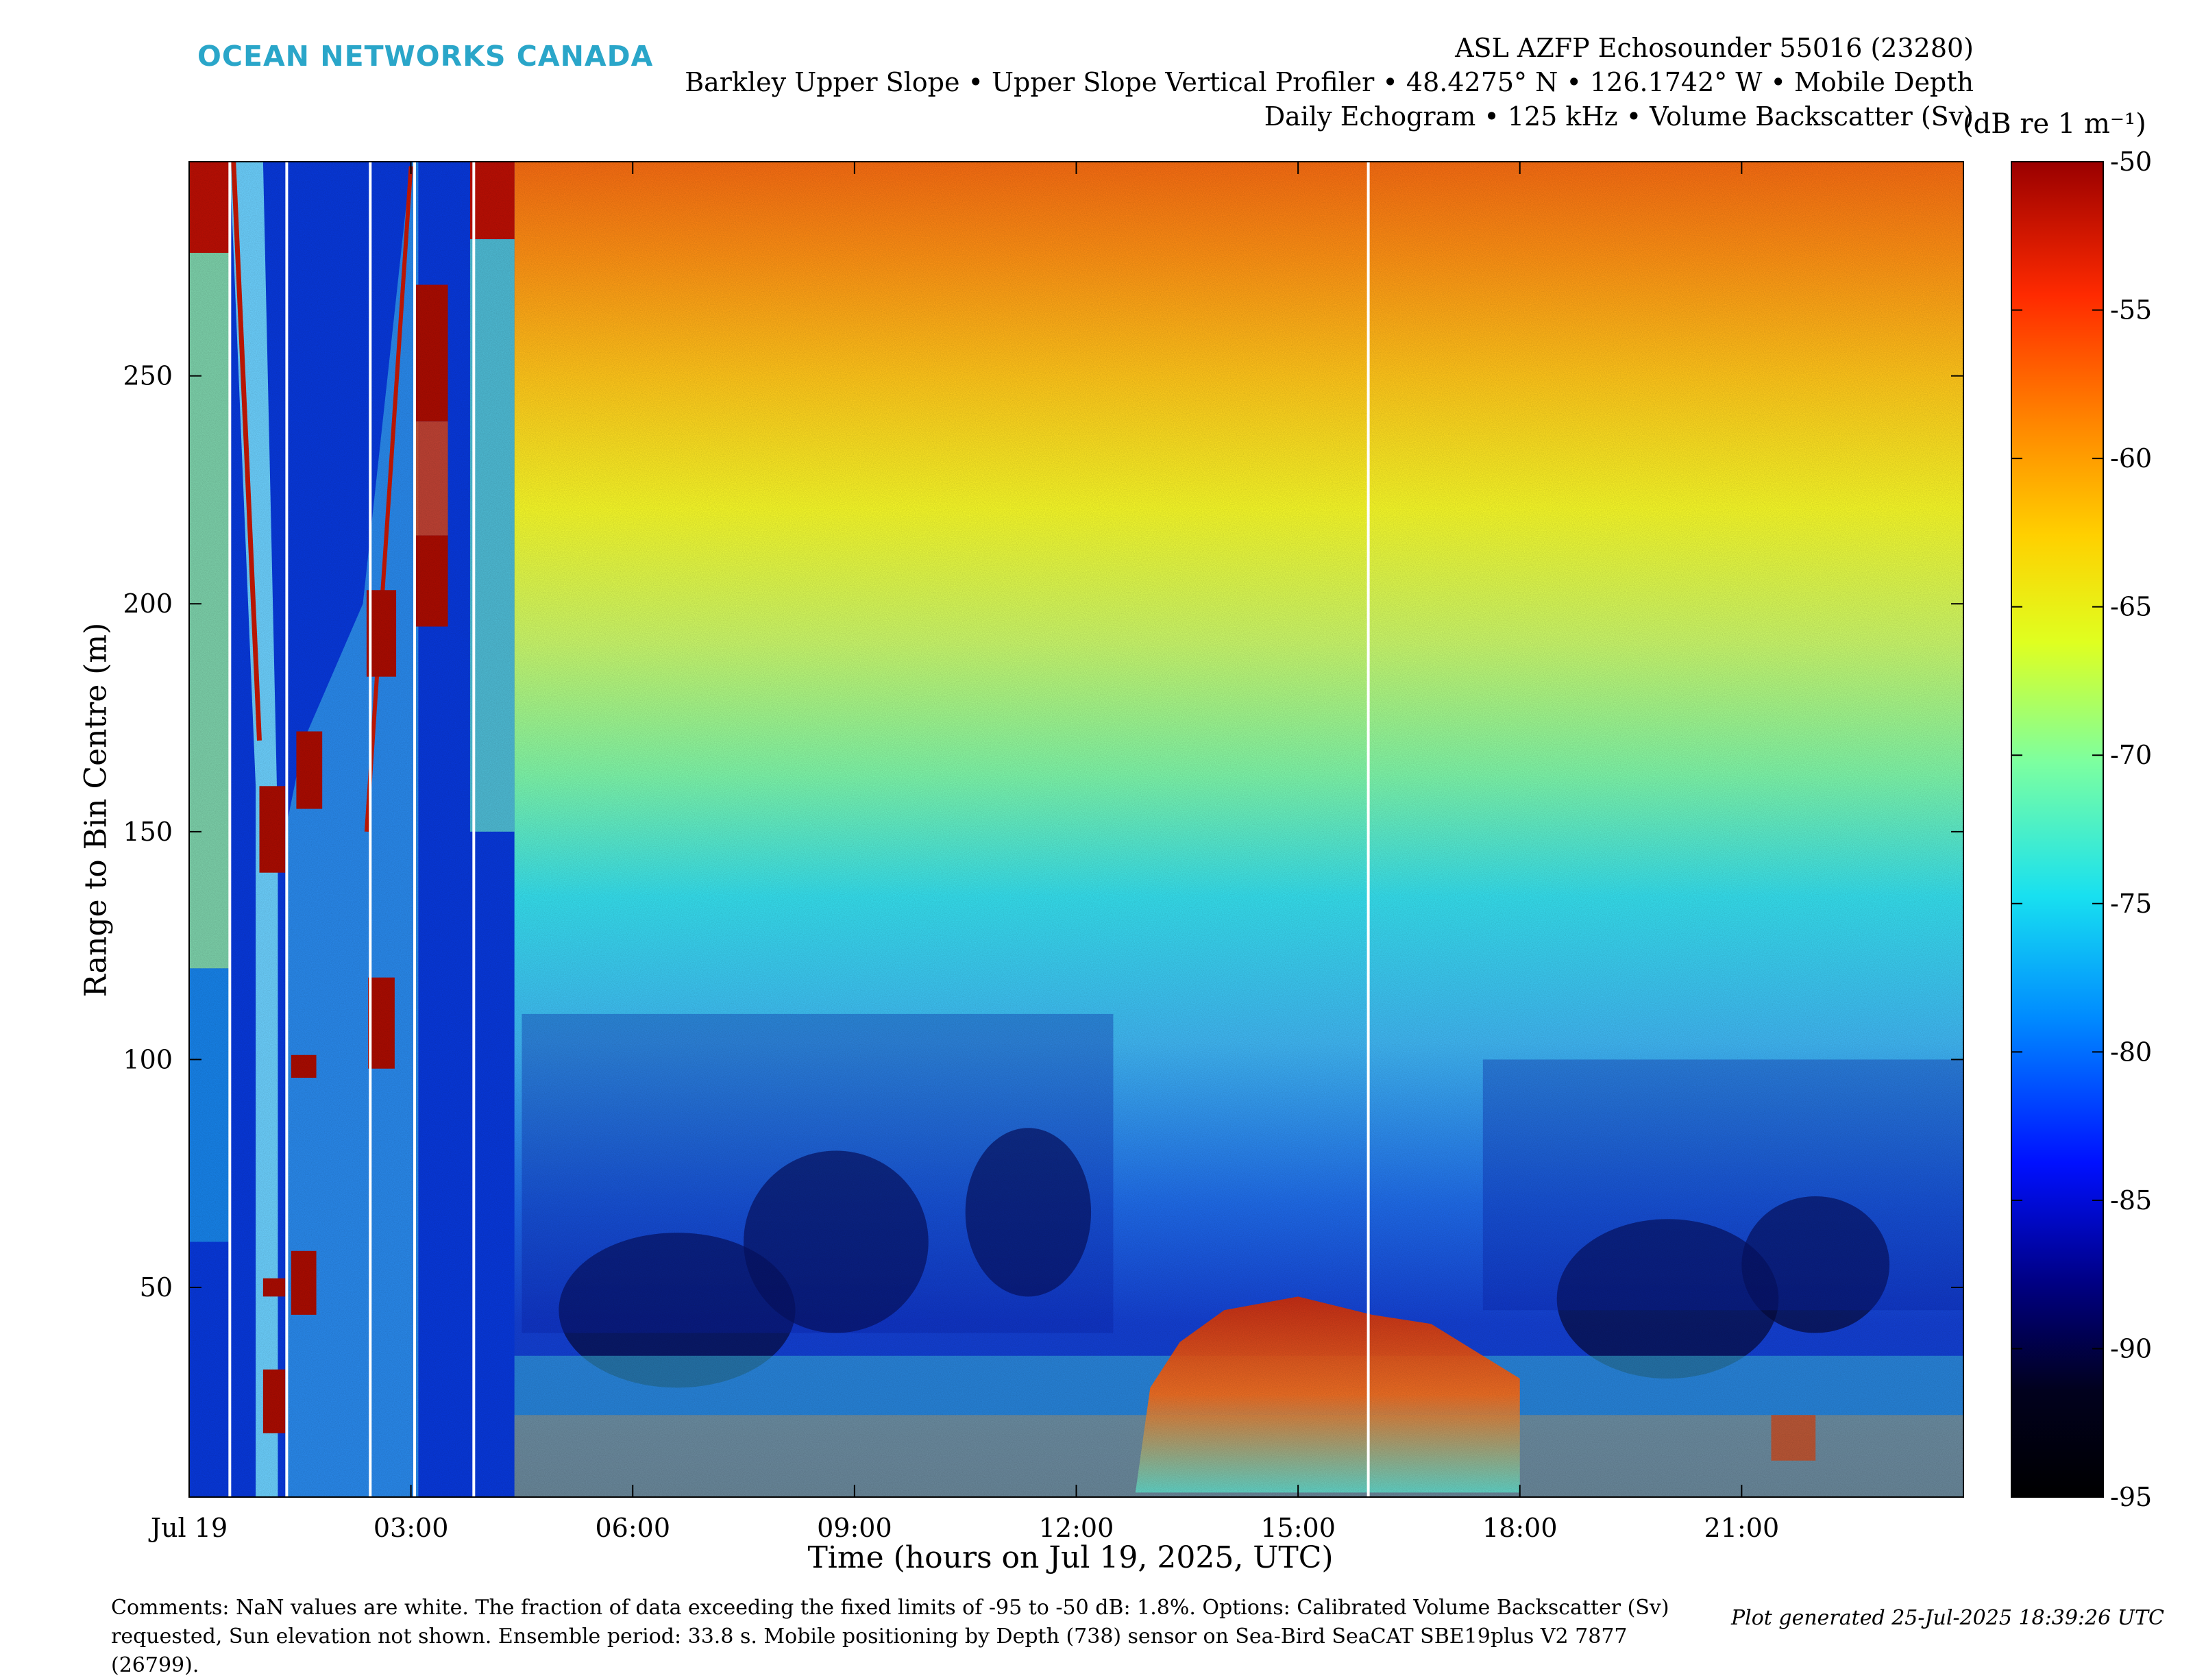  Describe the element at coordinates (1742, 1528) in the screenshot. I see `x-tick-label: 21:00` at that location.